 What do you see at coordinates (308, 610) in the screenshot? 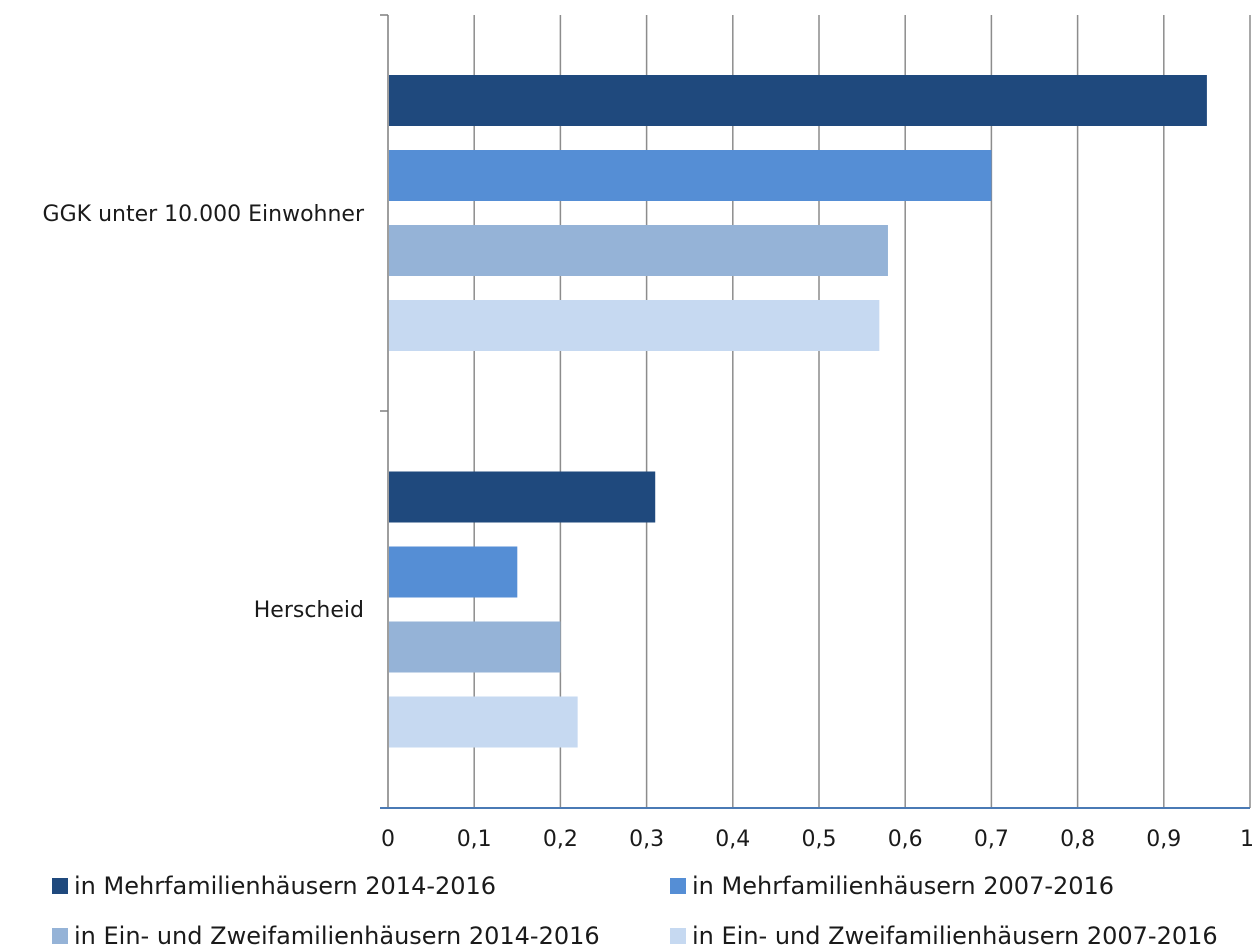
I see `category-label-herscheid: Herscheid` at bounding box center [308, 610].